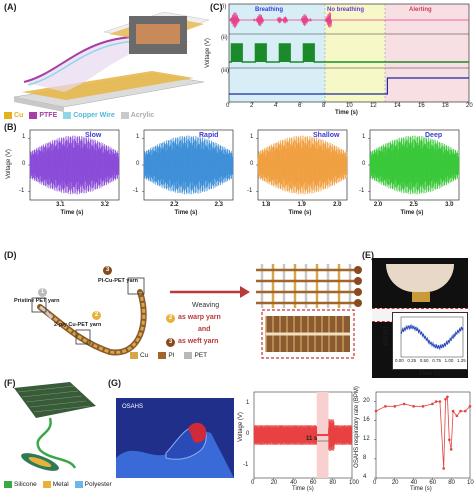 Image resolution: width=474 pixels, height=494 pixels. What do you see at coordinates (309, 311) in the screenshot?
I see `woven-fabric-illustration` at bounding box center [309, 311].